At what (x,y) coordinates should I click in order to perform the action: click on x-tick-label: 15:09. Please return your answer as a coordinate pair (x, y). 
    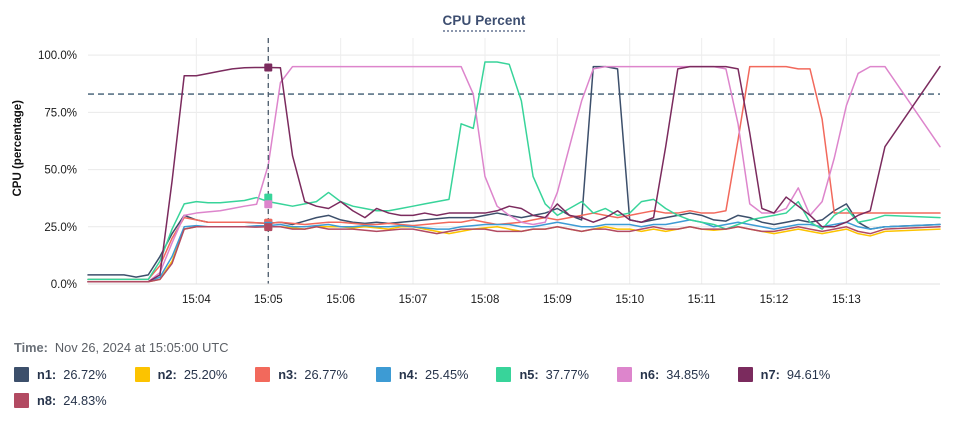
    Looking at the image, I should click on (557, 300).